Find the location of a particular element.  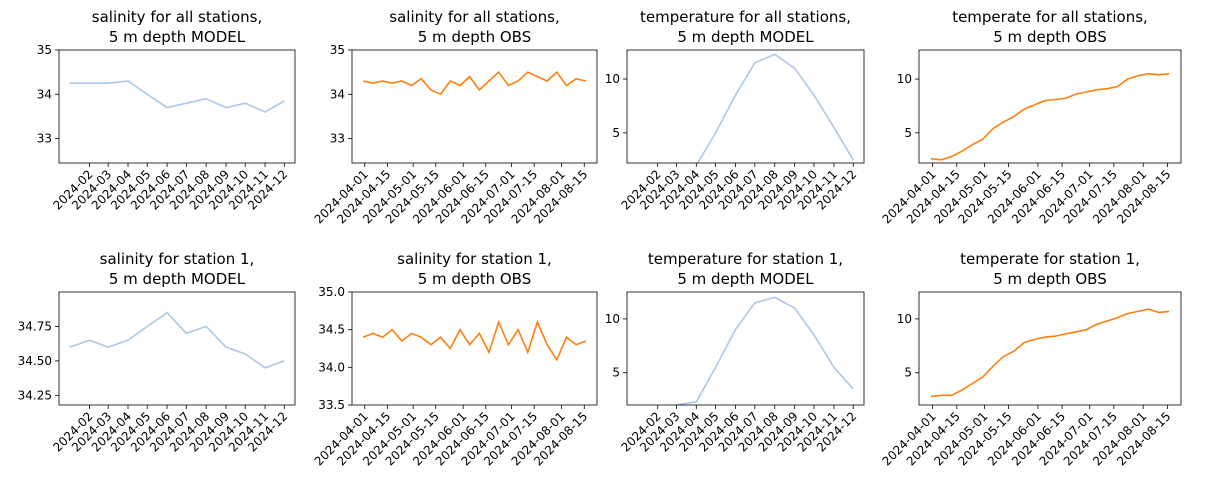

subplot-title: temperate for station 1, is located at coordinates (1050, 259).